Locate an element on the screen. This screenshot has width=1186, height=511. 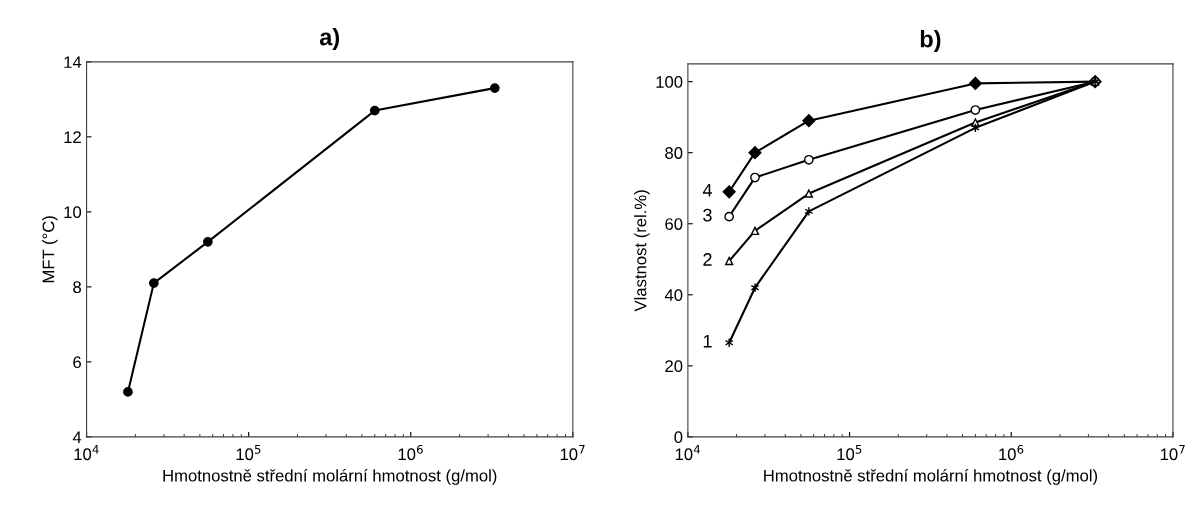
chart-title: a) is located at coordinates (329, 39).